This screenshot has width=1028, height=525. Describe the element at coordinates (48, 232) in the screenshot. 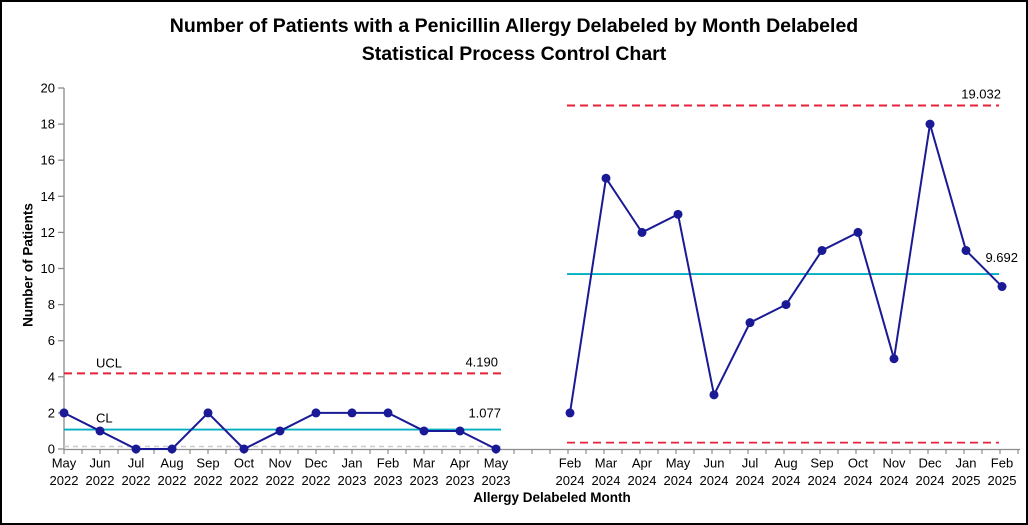

I see `y-tick-label: 12` at that location.